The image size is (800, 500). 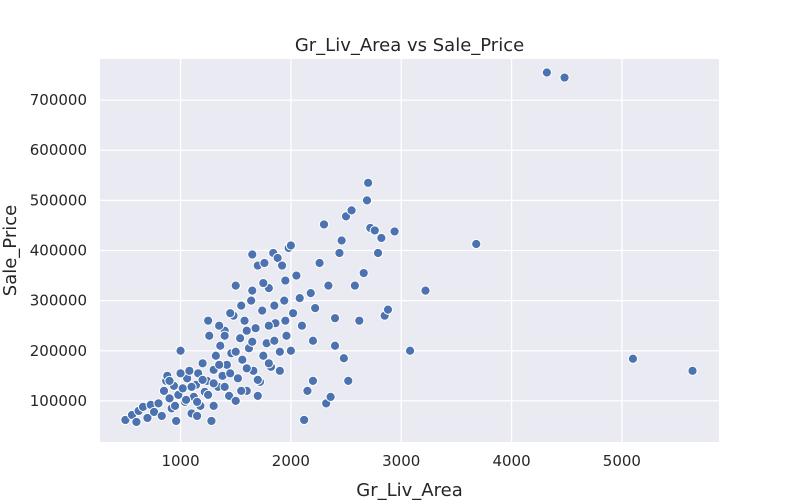 I want to click on y-tick-label: 200000, so click(x=58, y=351).